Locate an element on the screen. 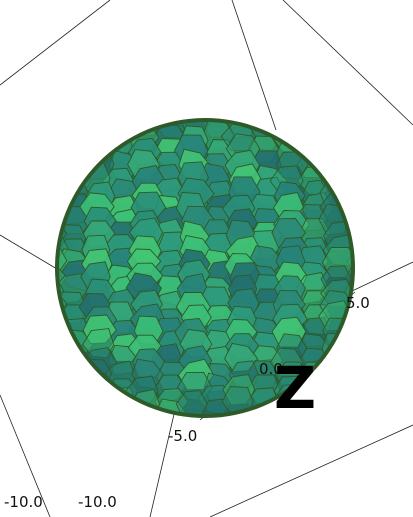 The image size is (413, 517). tick-label: -5.0 is located at coordinates (182, 436).